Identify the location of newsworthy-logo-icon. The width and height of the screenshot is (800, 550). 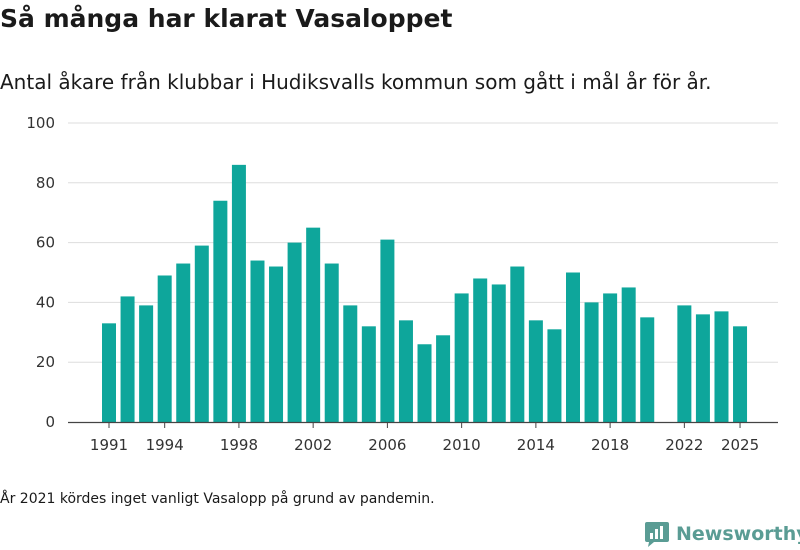
(657, 534).